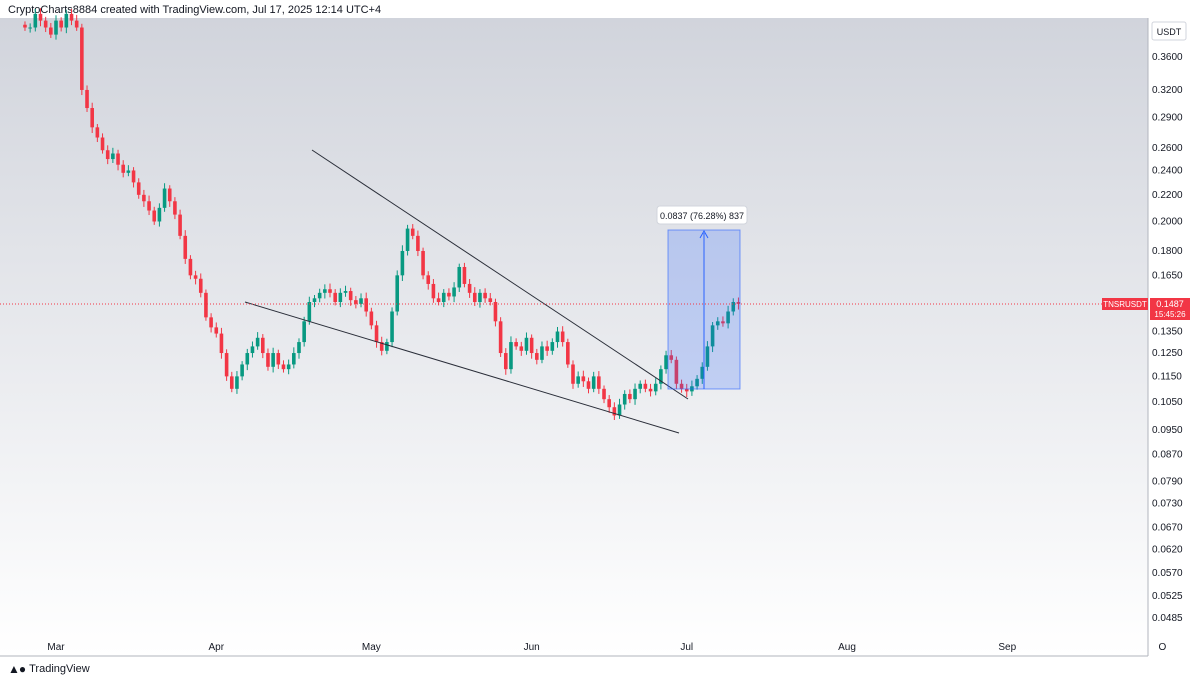 The height and width of the screenshot is (680, 1200). Describe the element at coordinates (1169, 31) in the screenshot. I see `currency-badge-box` at that location.